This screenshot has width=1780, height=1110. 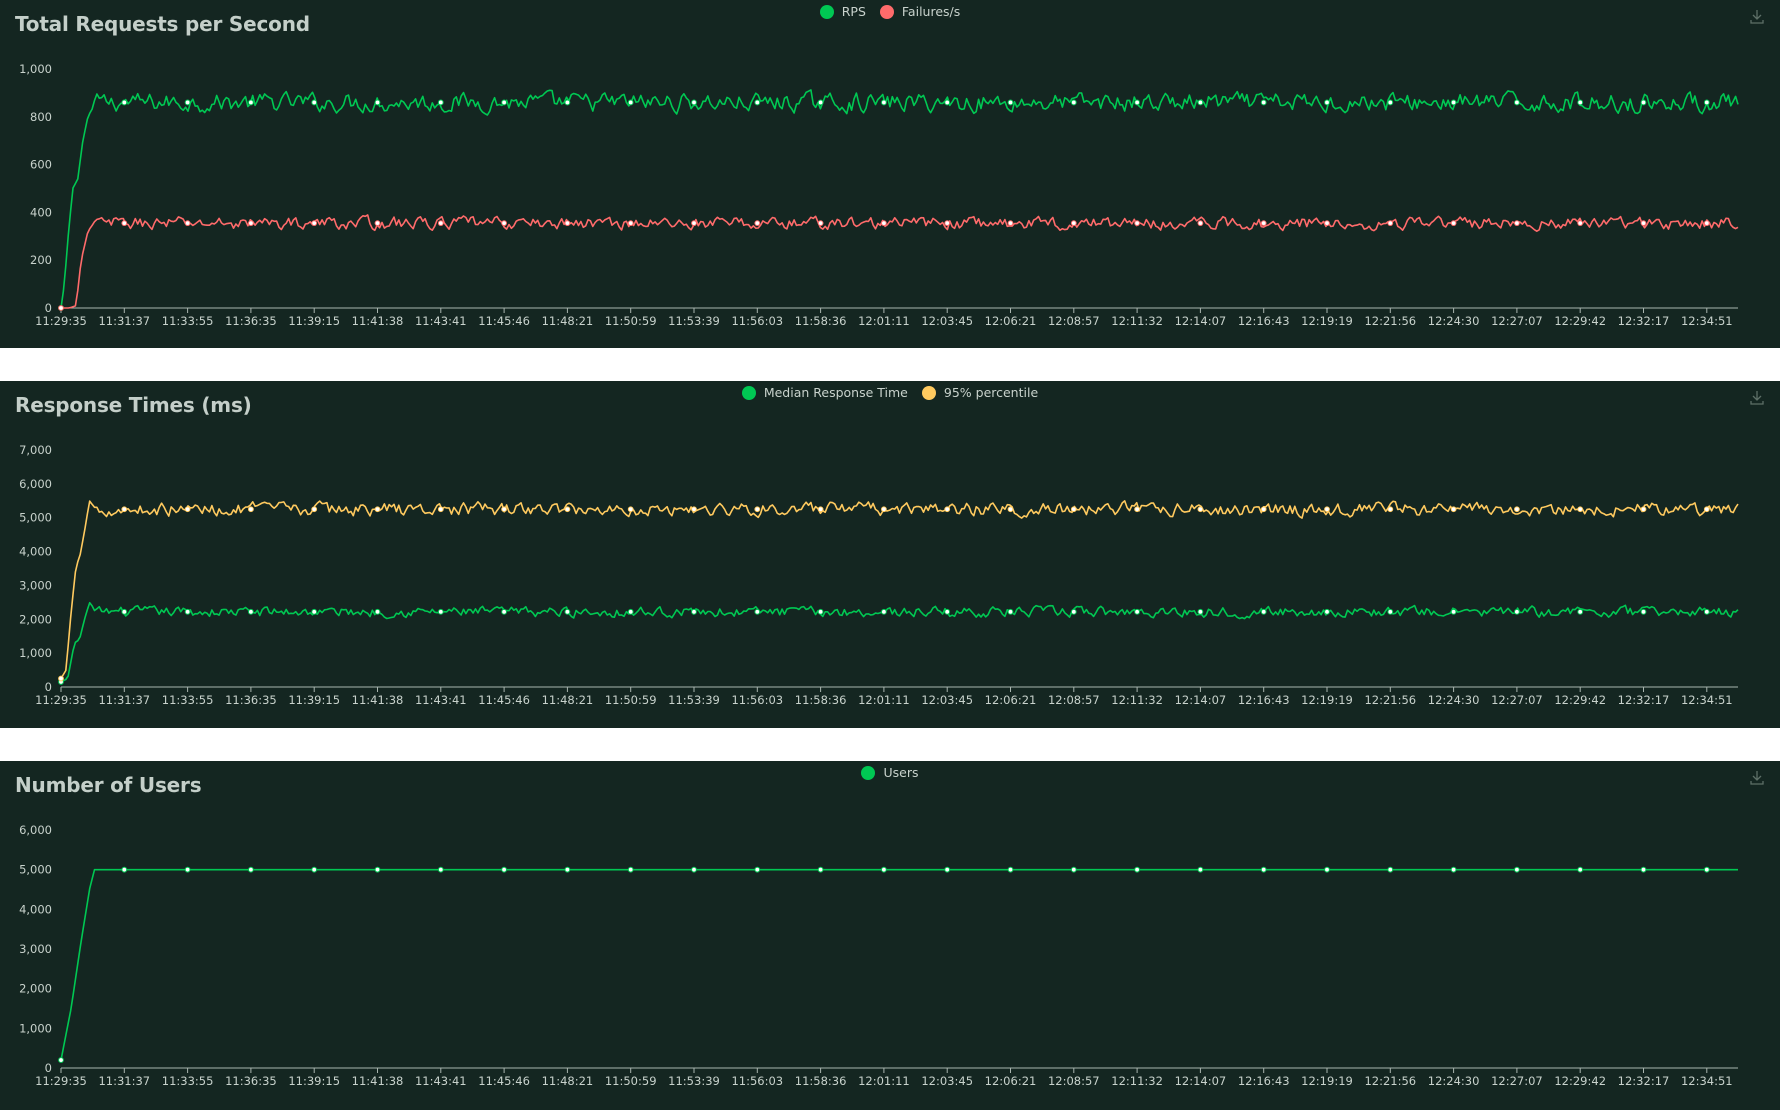 What do you see at coordinates (251, 700) in the screenshot?
I see `x-tick-label: 11:36:35` at bounding box center [251, 700].